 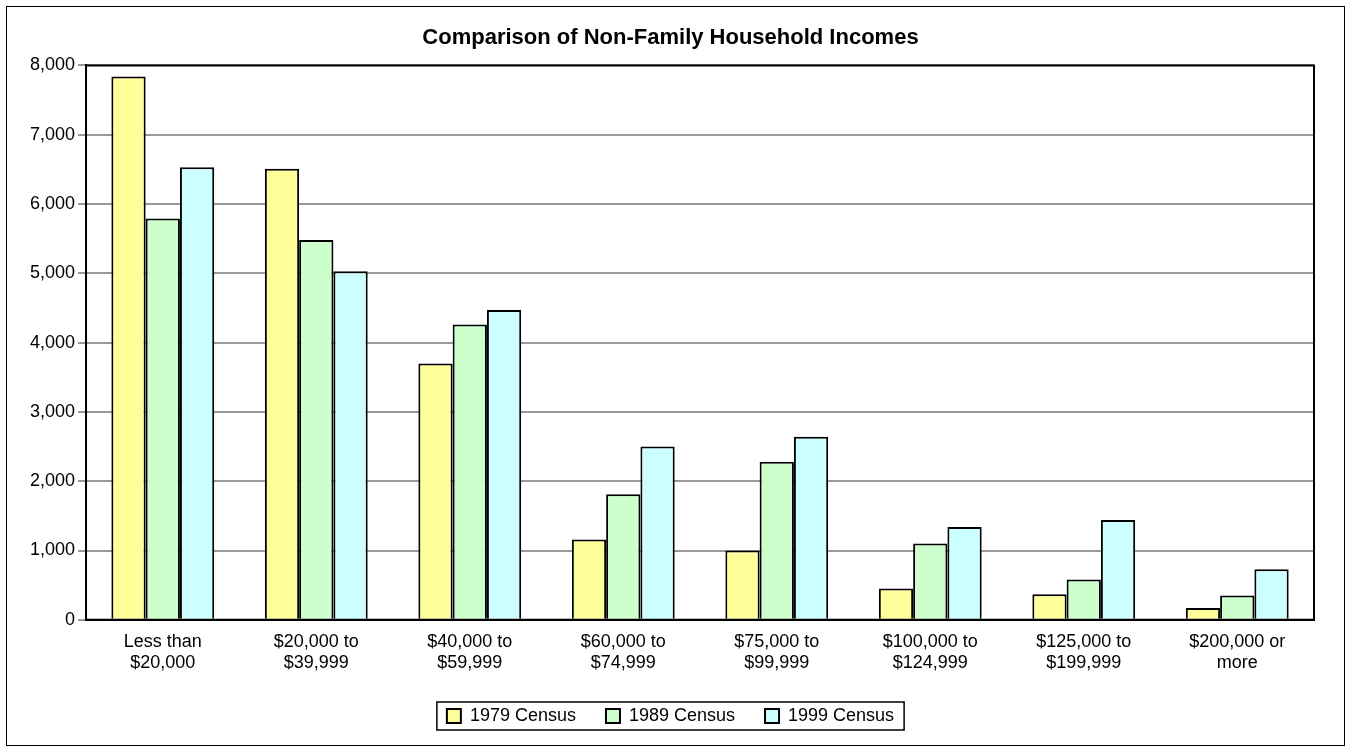 I want to click on legend-label: 1989 Census, so click(x=682, y=714).